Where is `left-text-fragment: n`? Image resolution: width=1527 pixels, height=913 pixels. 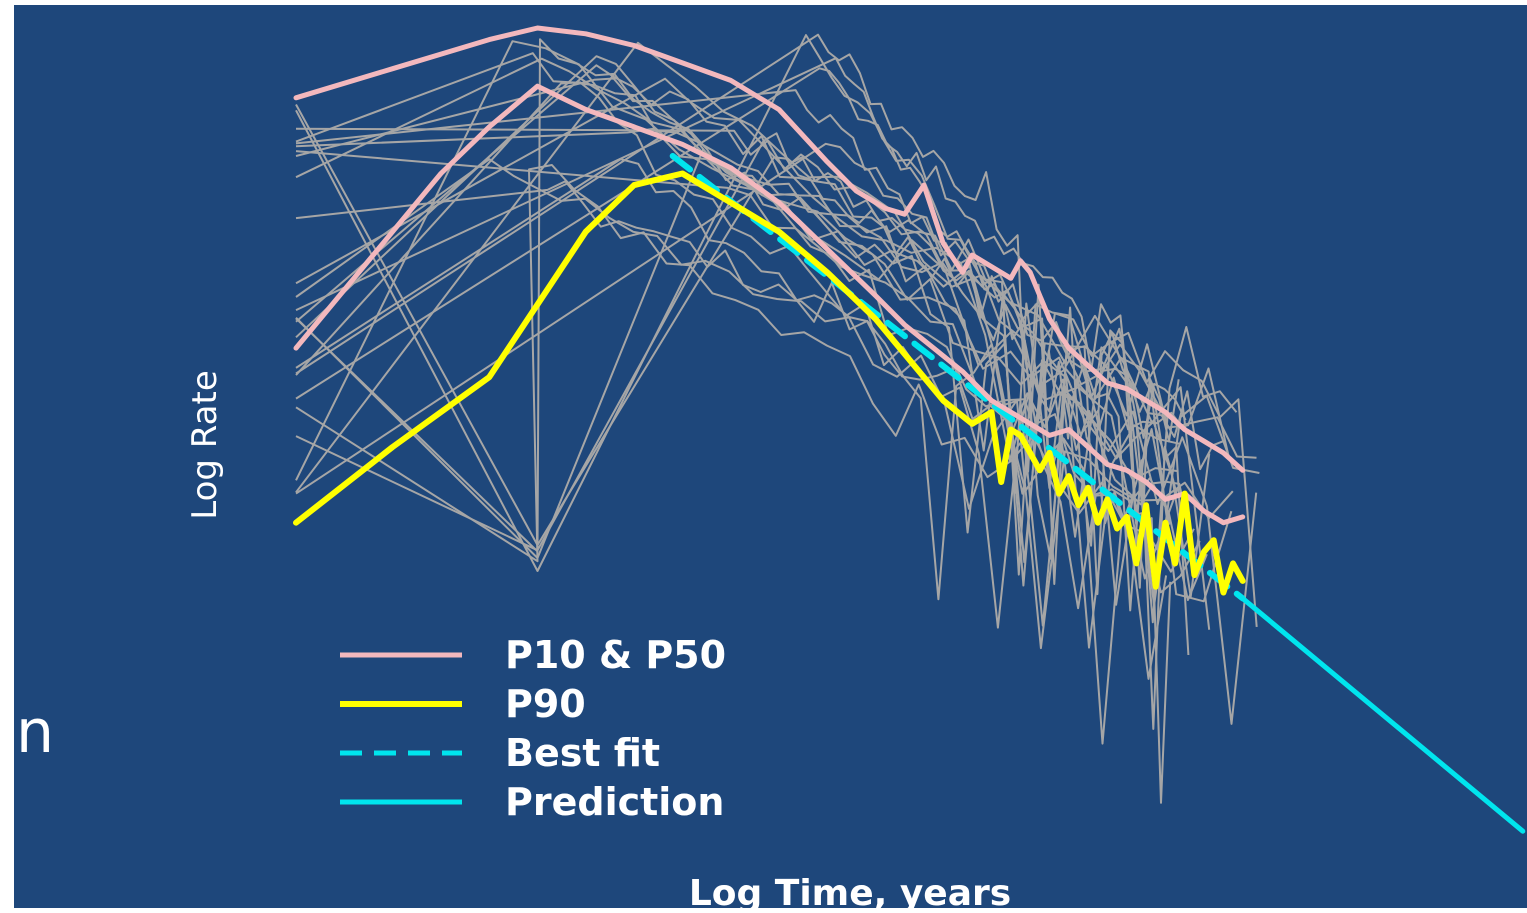
left-text-fragment: n is located at coordinates (35, 732).